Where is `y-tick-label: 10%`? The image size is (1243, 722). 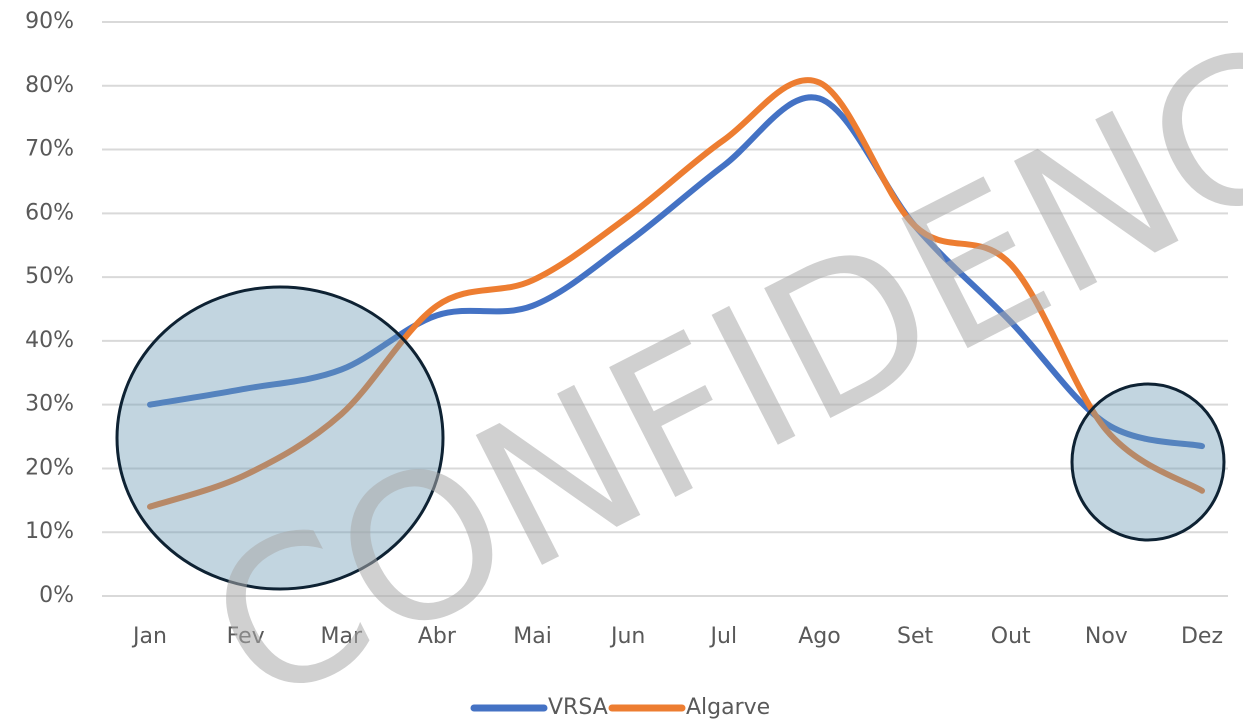
y-tick-label: 10% is located at coordinates (49, 531).